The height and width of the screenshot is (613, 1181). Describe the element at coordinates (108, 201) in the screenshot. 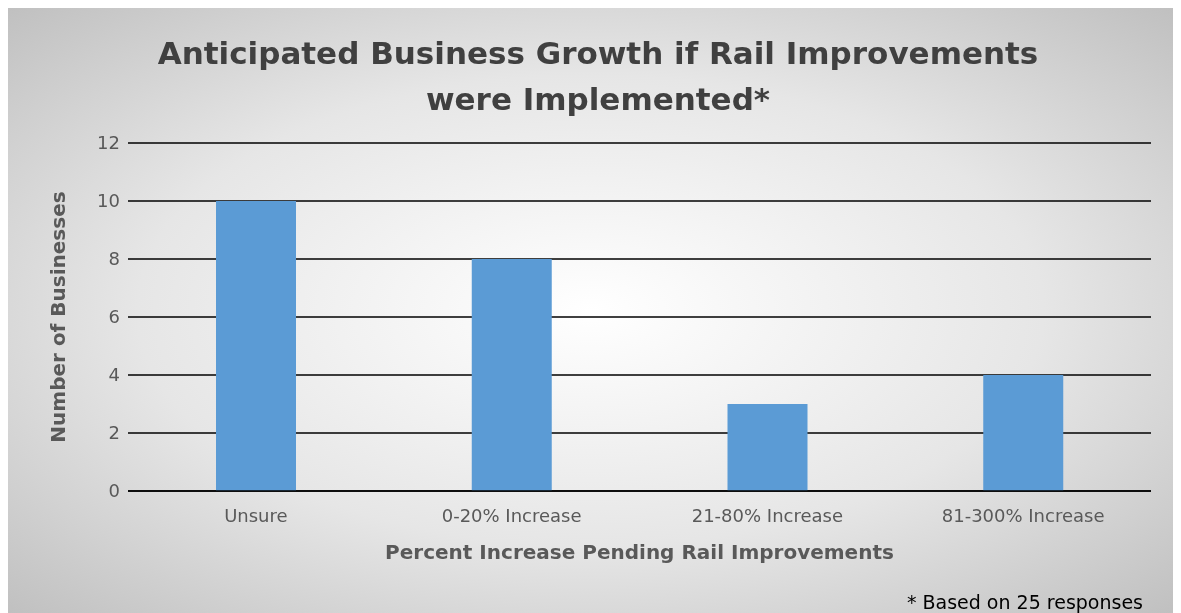

I see `y-tick-label: 10` at that location.